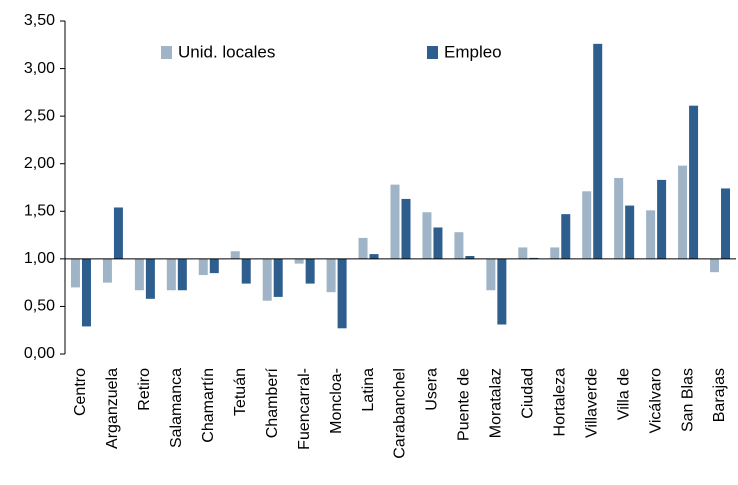 Image resolution: width=738 pixels, height=485 pixels. I want to click on y-tick-label: 3,00, so click(39, 68).